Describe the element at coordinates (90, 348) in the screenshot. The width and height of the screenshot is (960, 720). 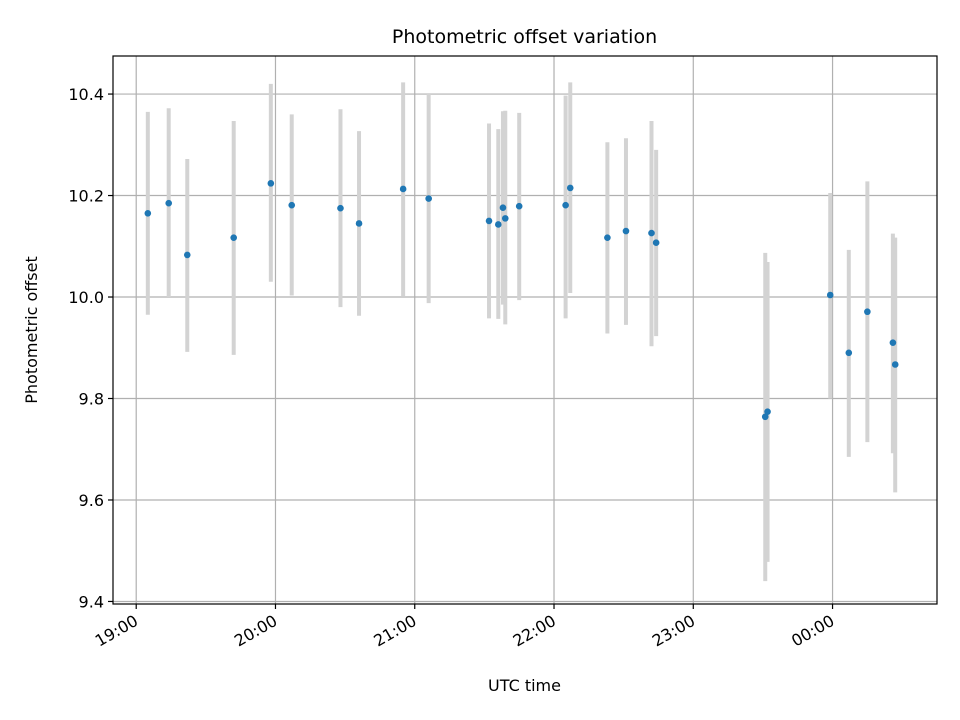
I see `y-axis-ticks: 9.4 9.6 9.8 10.0 10.2 10.4` at that location.